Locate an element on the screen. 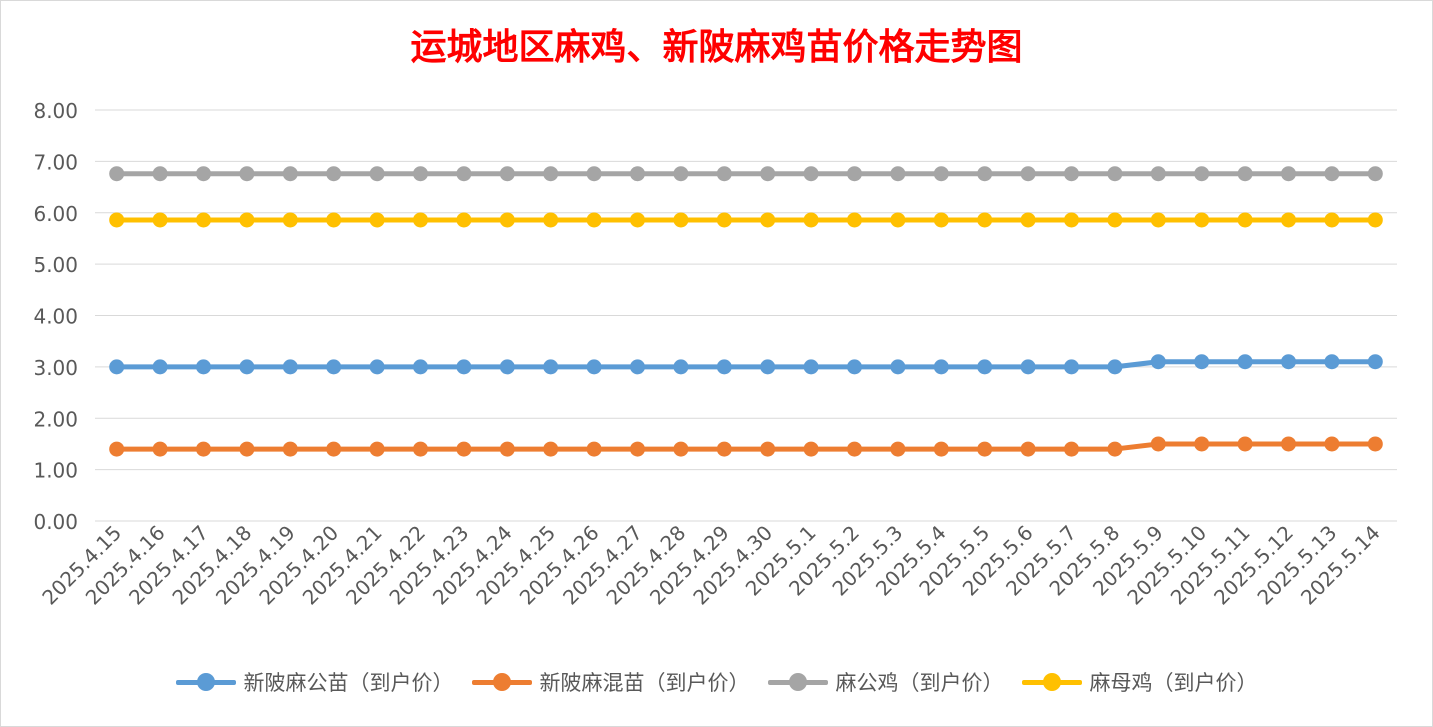 Image resolution: width=1433 pixels, height=727 pixels. legend-label: 麻母鸡（到户价） is located at coordinates (1173, 683).